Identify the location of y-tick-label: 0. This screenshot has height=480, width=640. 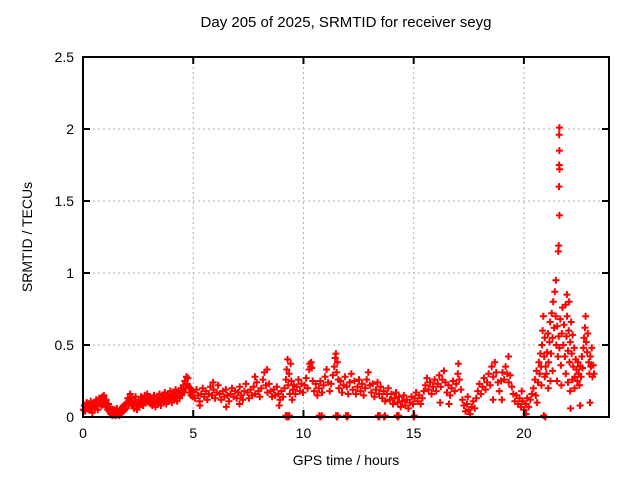
(70, 417).